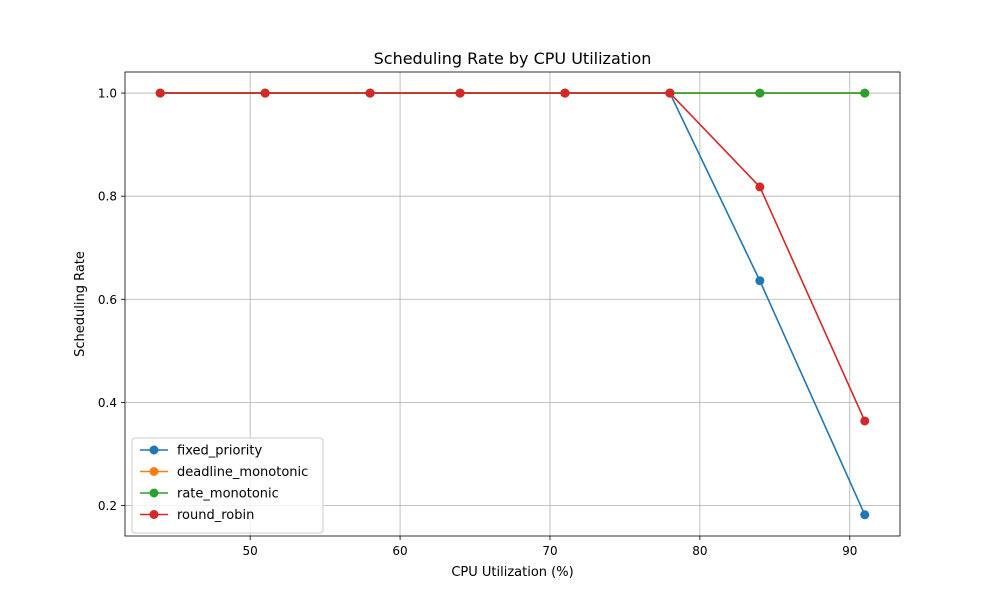 This screenshot has height=605, width=1000. Describe the element at coordinates (215, 515) in the screenshot. I see `legend-label-round_robin: round_robin` at that location.